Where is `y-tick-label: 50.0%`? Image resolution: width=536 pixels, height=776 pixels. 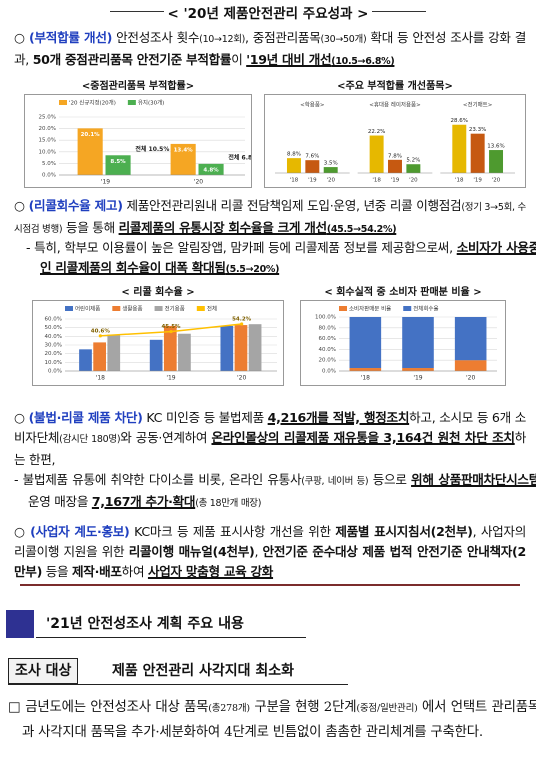 y-tick-label: 50.0% is located at coordinates (53, 328).